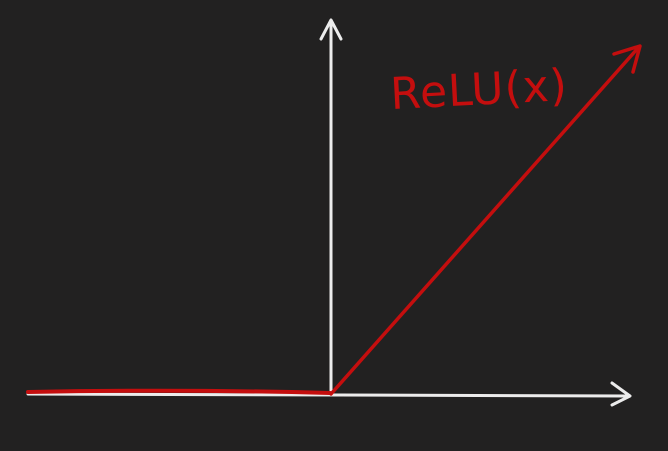 This screenshot has width=668, height=451. Describe the element at coordinates (331, 29) in the screenshot. I see `y-axis-arrowhead` at that location.